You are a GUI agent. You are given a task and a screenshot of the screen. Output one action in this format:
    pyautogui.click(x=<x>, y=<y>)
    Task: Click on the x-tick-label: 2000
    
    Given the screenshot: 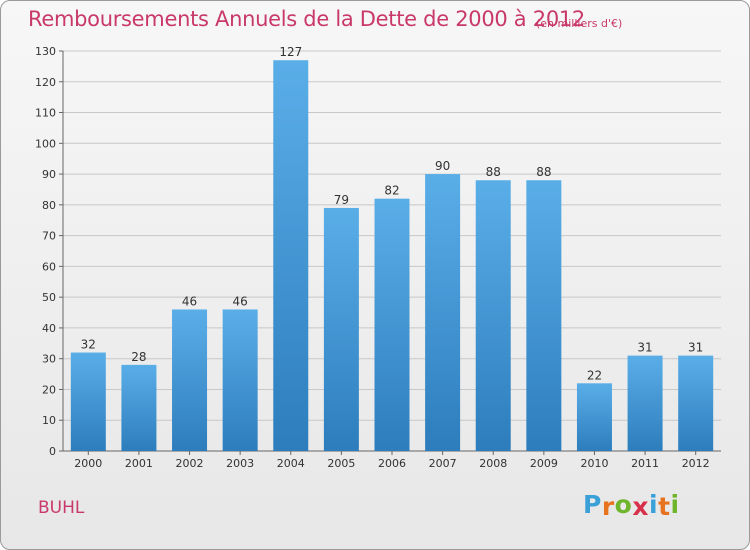 What is the action you would take?
    pyautogui.click(x=88, y=463)
    